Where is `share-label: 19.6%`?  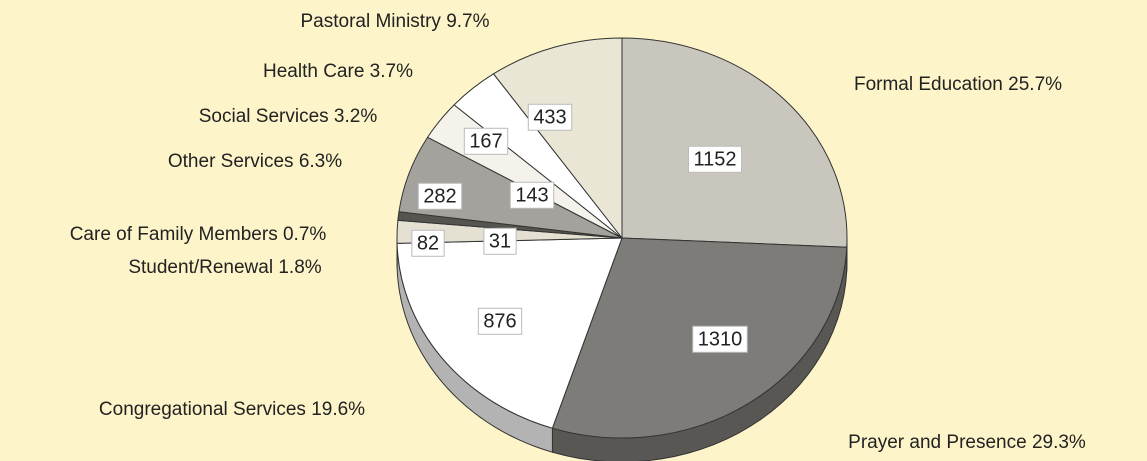 share-label: 19.6% is located at coordinates (338, 409).